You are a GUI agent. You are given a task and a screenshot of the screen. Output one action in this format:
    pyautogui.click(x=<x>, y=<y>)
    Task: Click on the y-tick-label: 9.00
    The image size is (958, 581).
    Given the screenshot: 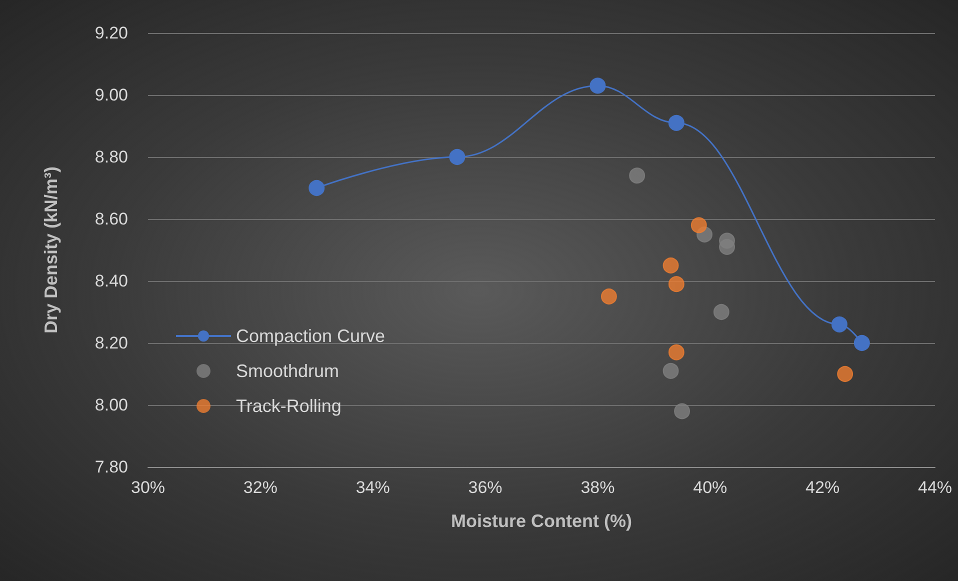 What is the action you would take?
    pyautogui.click(x=111, y=95)
    